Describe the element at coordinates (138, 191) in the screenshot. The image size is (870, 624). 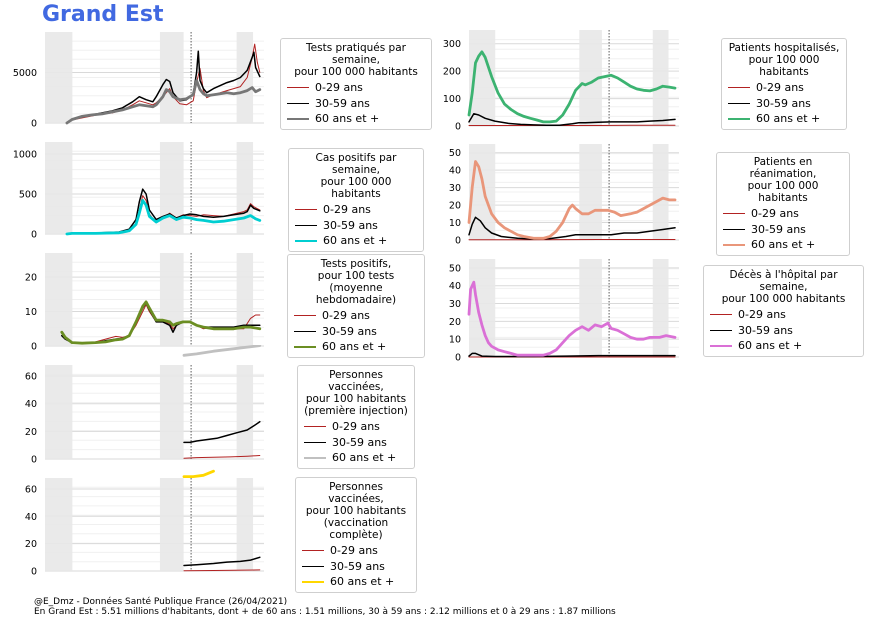
I see `chart-cas: 0 500 1000` at that location.